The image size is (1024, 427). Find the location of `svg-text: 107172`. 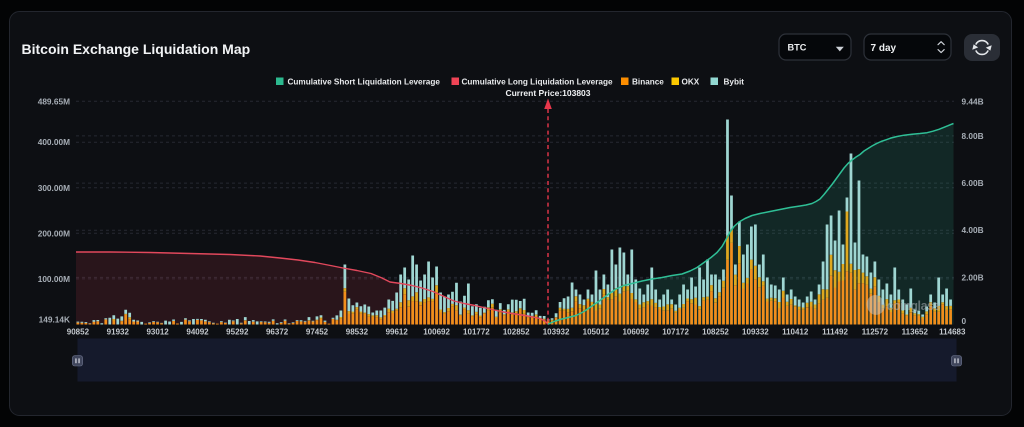

svg-text: 107172 is located at coordinates (675, 332).